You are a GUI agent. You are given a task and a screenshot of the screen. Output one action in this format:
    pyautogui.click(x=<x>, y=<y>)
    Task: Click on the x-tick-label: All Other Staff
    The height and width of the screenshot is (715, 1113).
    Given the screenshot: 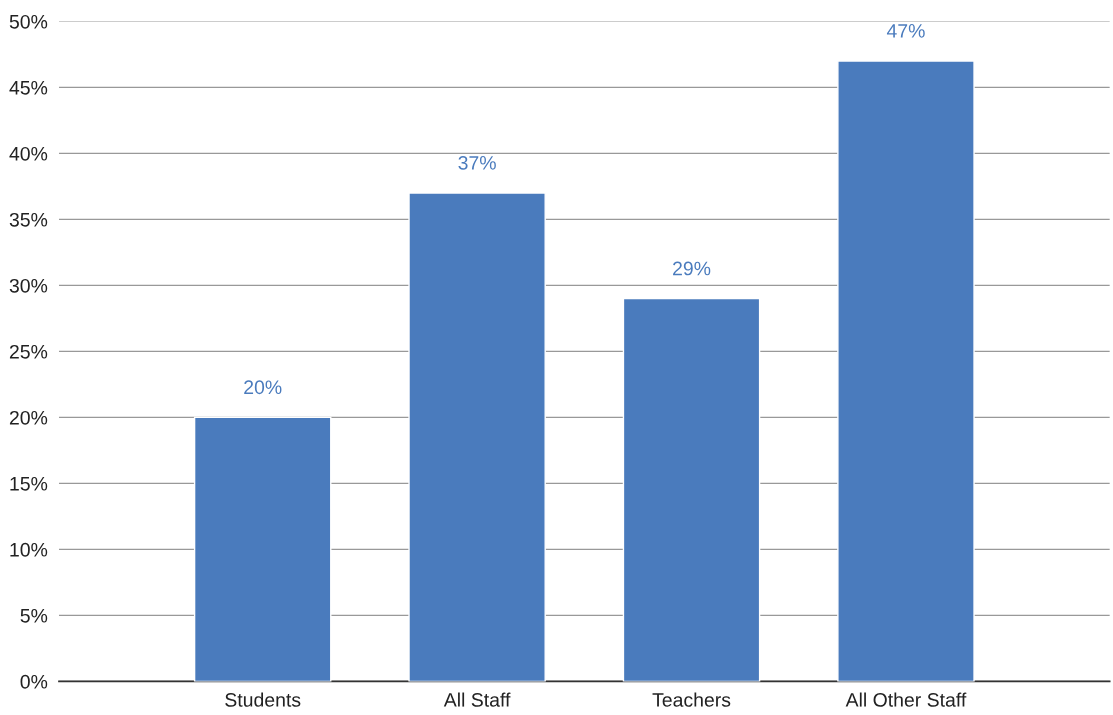 What is the action you would take?
    pyautogui.click(x=906, y=699)
    